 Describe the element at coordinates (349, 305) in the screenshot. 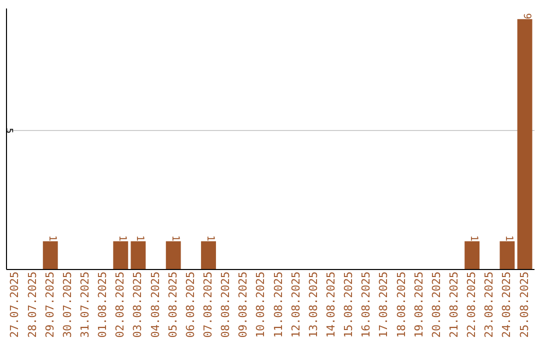

I see `x-tick-label: 15.08.2025` at that location.